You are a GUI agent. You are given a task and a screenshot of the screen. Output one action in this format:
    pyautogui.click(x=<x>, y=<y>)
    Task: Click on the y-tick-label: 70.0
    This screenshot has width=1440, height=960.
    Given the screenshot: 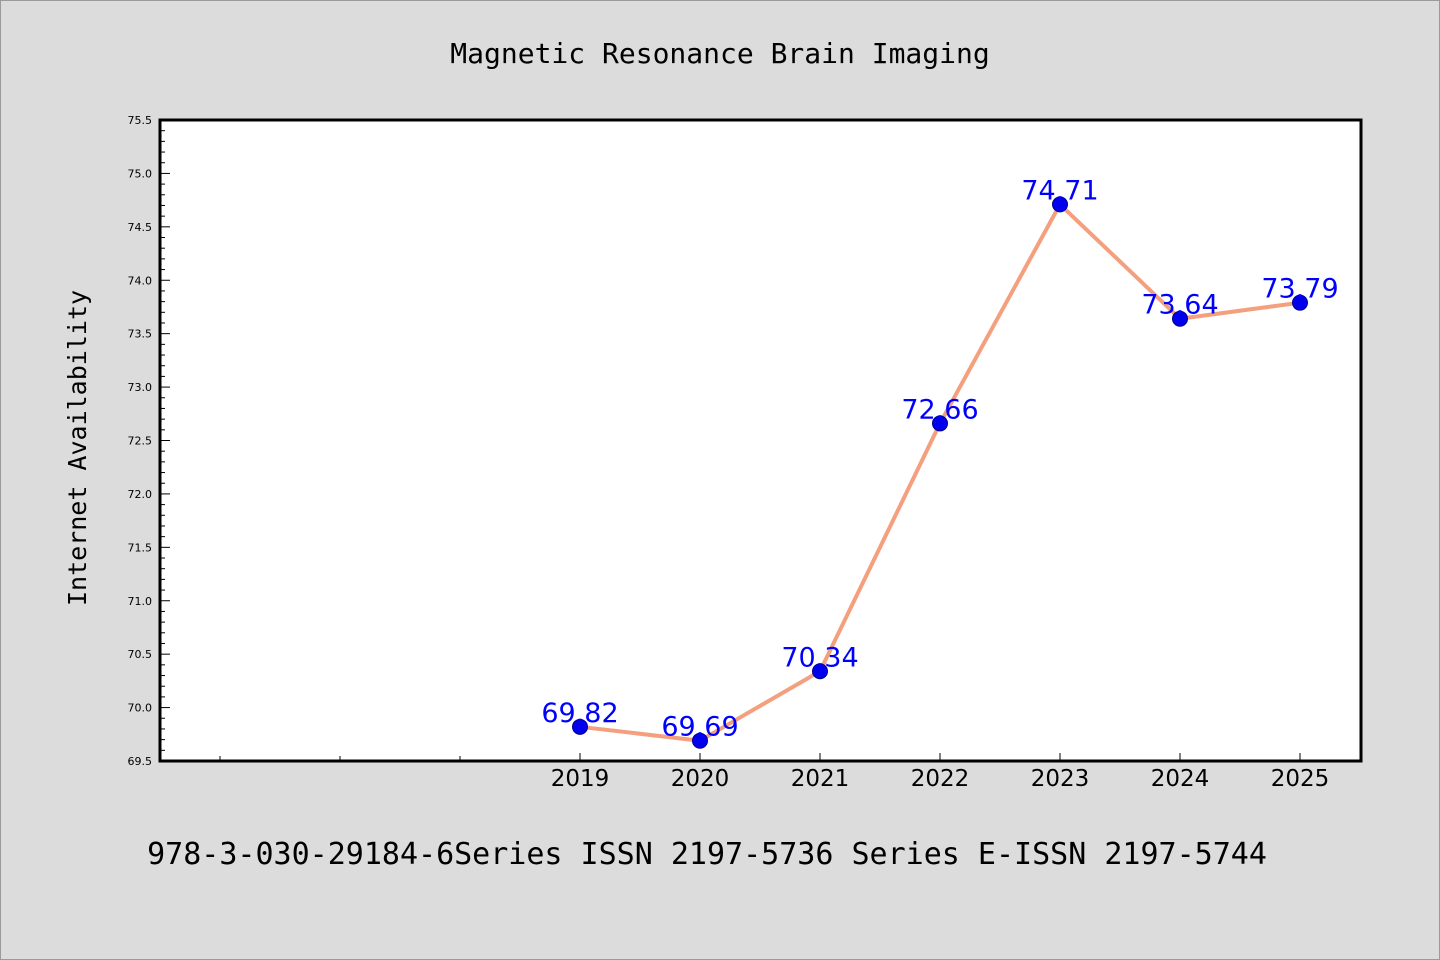 What is the action you would take?
    pyautogui.click(x=140, y=708)
    